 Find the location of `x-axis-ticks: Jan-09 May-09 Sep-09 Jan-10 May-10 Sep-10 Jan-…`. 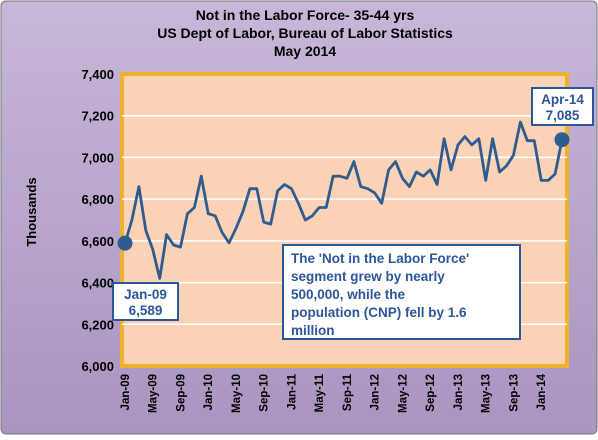

x-axis-ticks: Jan-09 May-09 Sep-09 Jan-10 May-10 Sep-10 Jan-… is located at coordinates (334, 393).